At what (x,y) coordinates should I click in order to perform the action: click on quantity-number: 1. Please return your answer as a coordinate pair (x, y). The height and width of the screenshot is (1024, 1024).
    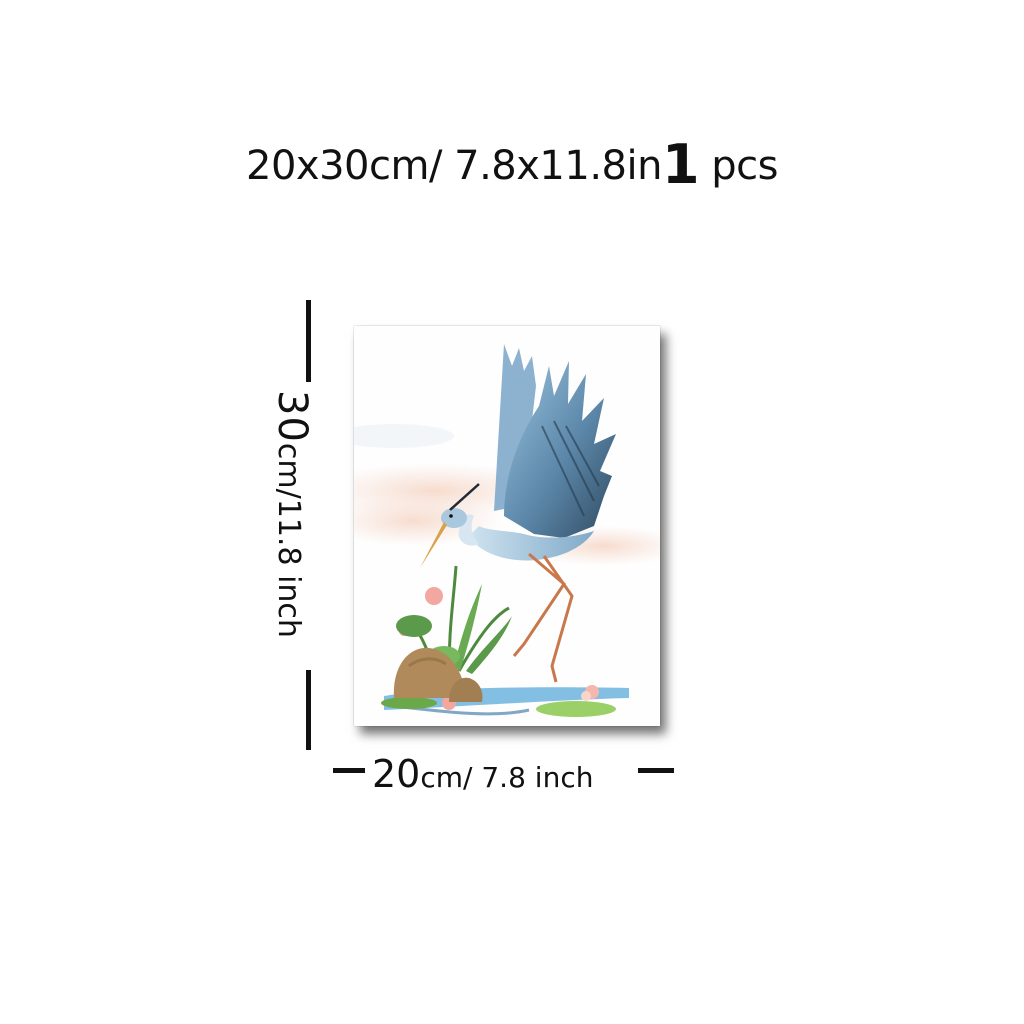
    Looking at the image, I should click on (680, 164).